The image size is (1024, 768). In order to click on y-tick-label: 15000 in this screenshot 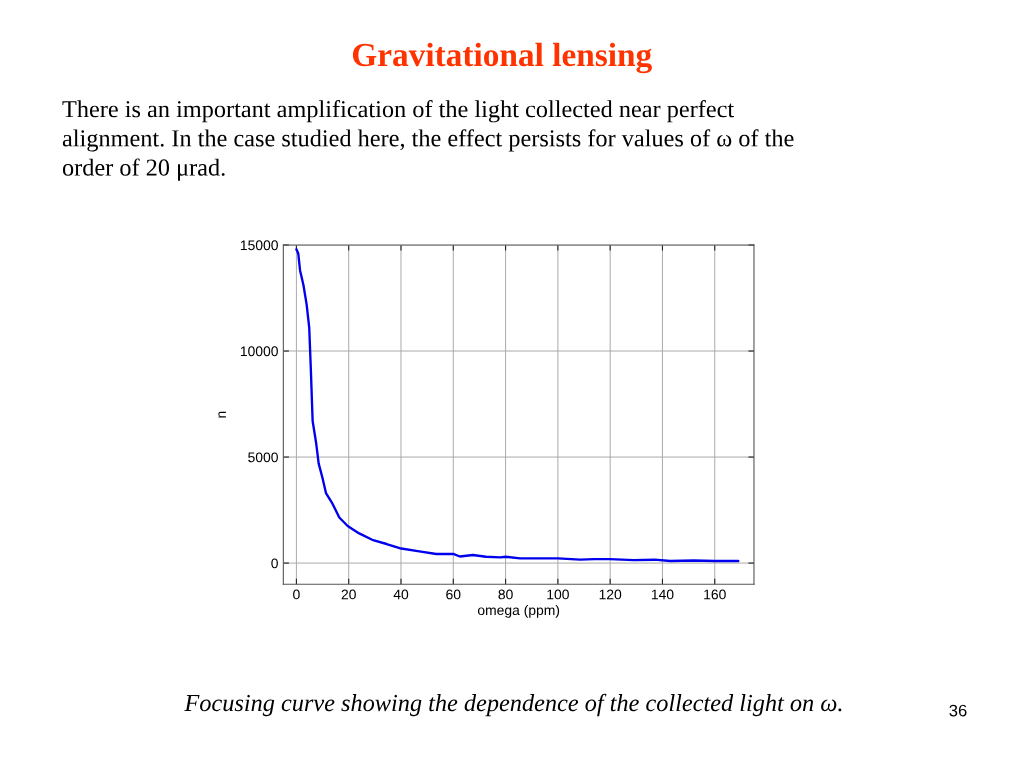, I will do `click(259, 245)`.